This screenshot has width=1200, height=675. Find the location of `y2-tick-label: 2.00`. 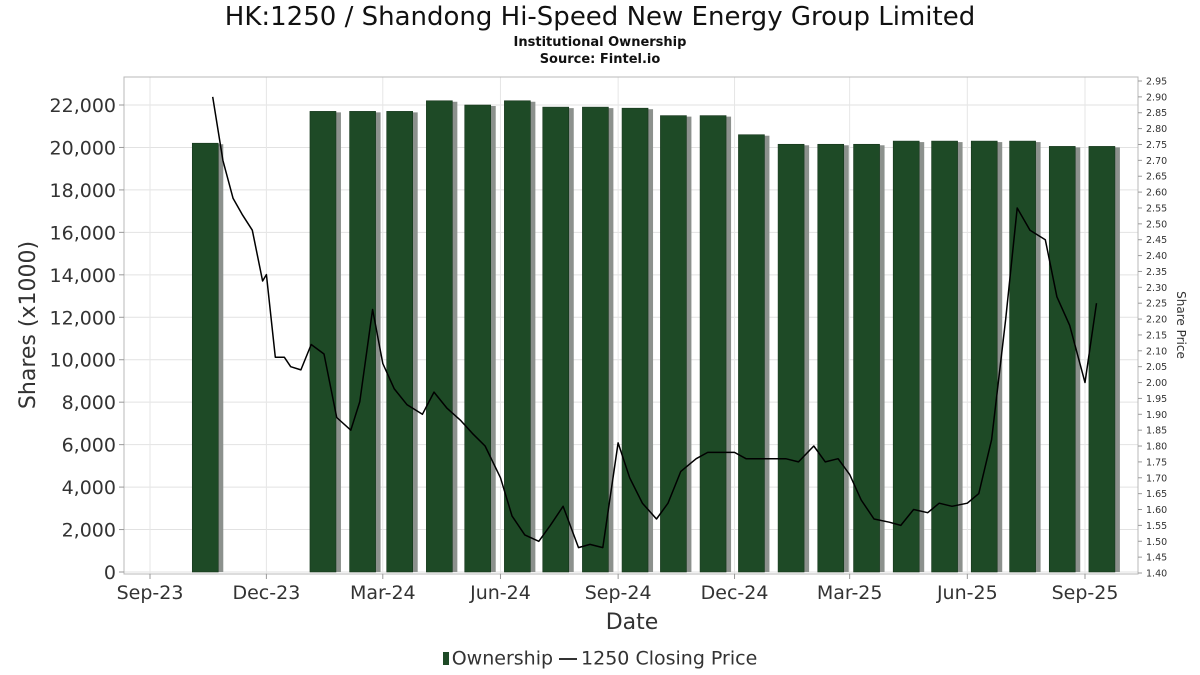

y2-tick-label: 2.00 is located at coordinates (1156, 383).